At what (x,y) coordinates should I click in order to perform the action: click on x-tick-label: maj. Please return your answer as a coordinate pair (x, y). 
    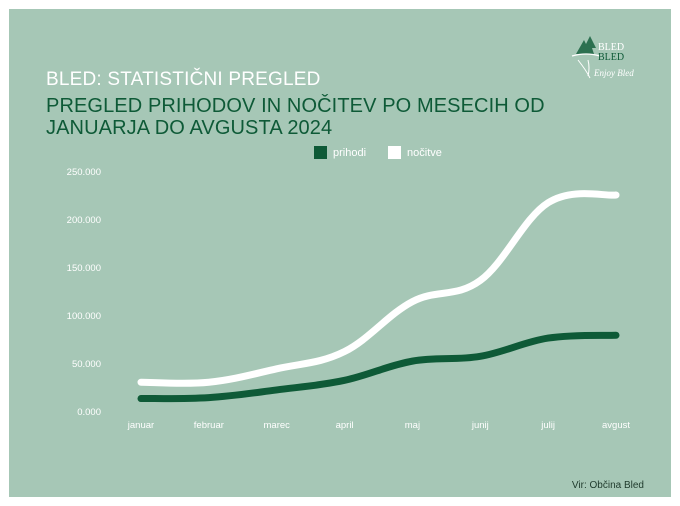
    Looking at the image, I should click on (412, 425).